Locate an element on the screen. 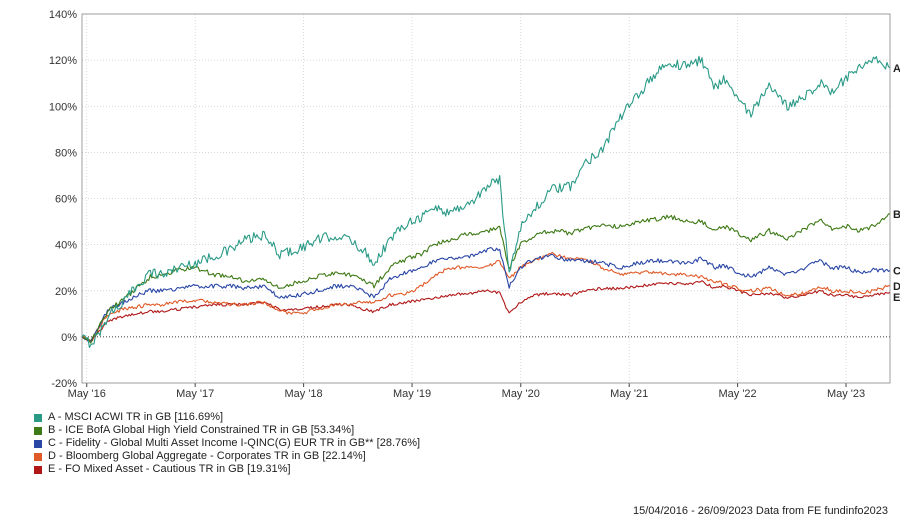  footer-data-source: Data from FE fundinfo2023 is located at coordinates (821, 511).